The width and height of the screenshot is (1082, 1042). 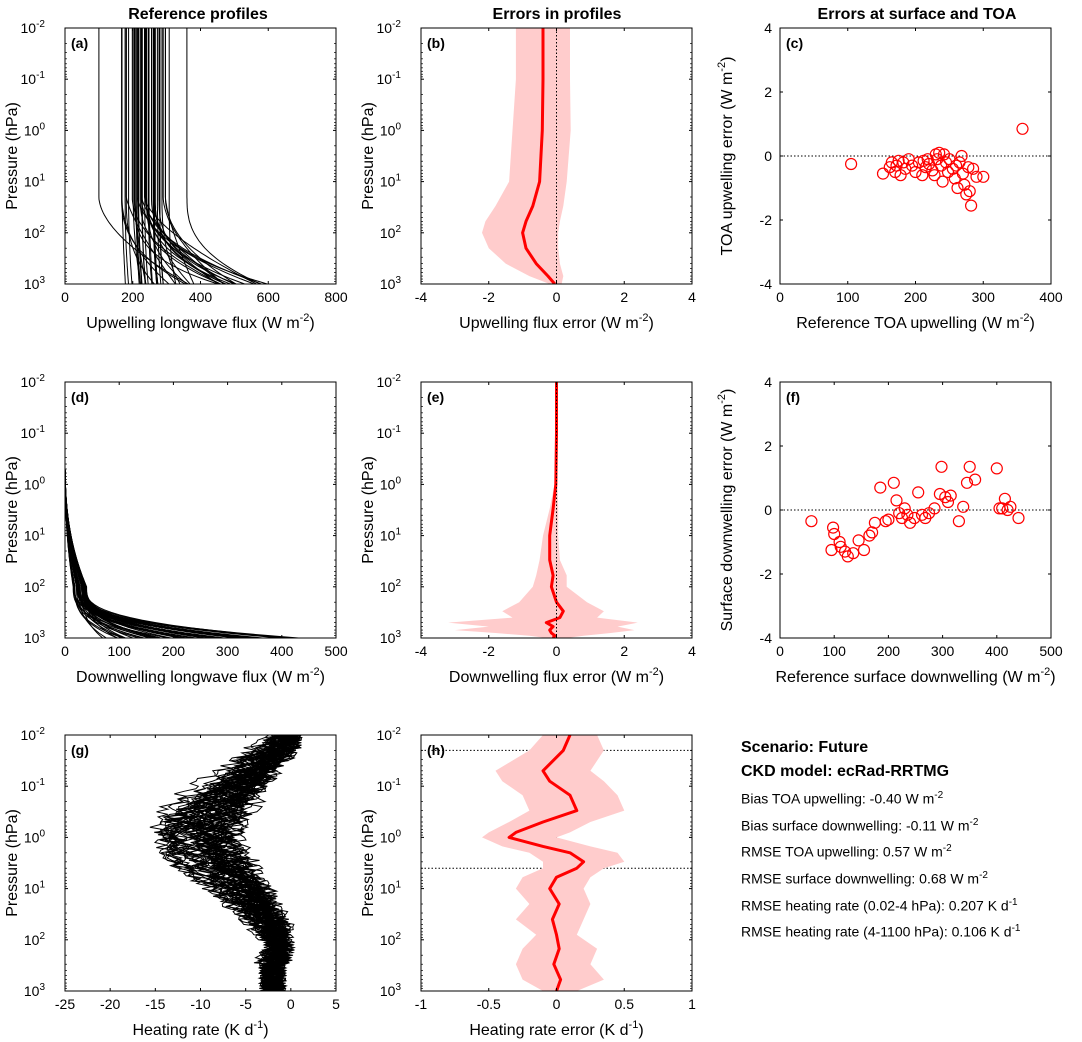 What do you see at coordinates (554, 510) in the screenshot?
I see `mean-error-line` at bounding box center [554, 510].